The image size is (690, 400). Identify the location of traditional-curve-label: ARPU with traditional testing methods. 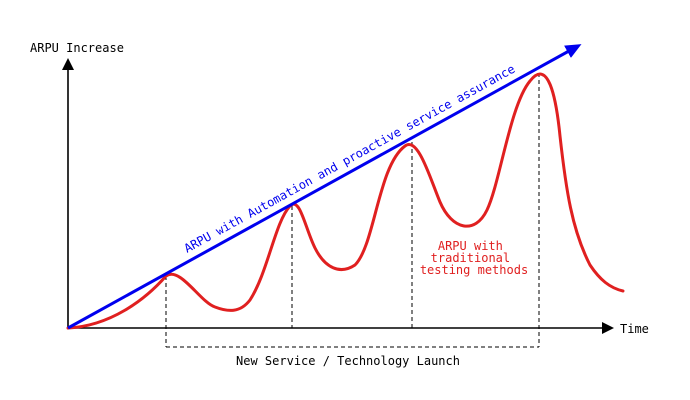
(474, 258).